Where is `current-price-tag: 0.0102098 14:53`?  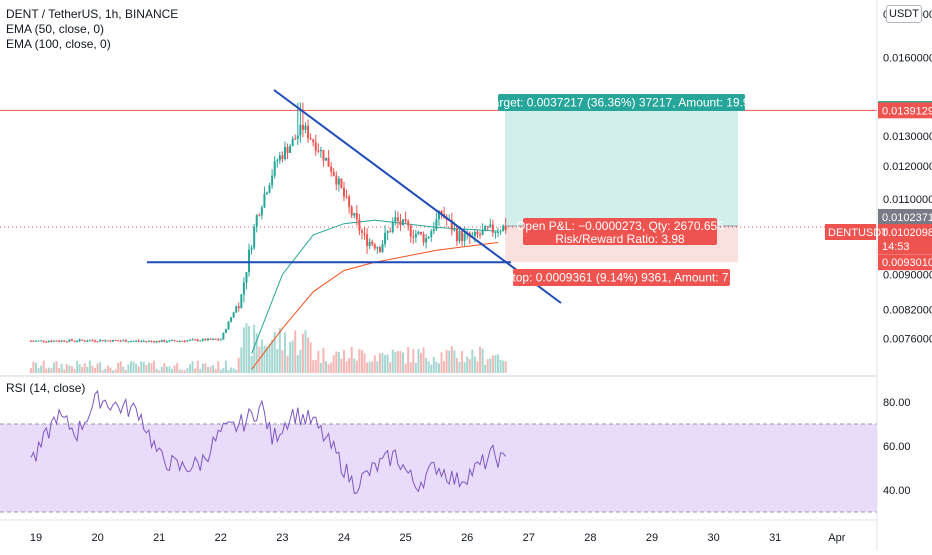
current-price-tag: 0.0102098 14:53 is located at coordinates (905, 239).